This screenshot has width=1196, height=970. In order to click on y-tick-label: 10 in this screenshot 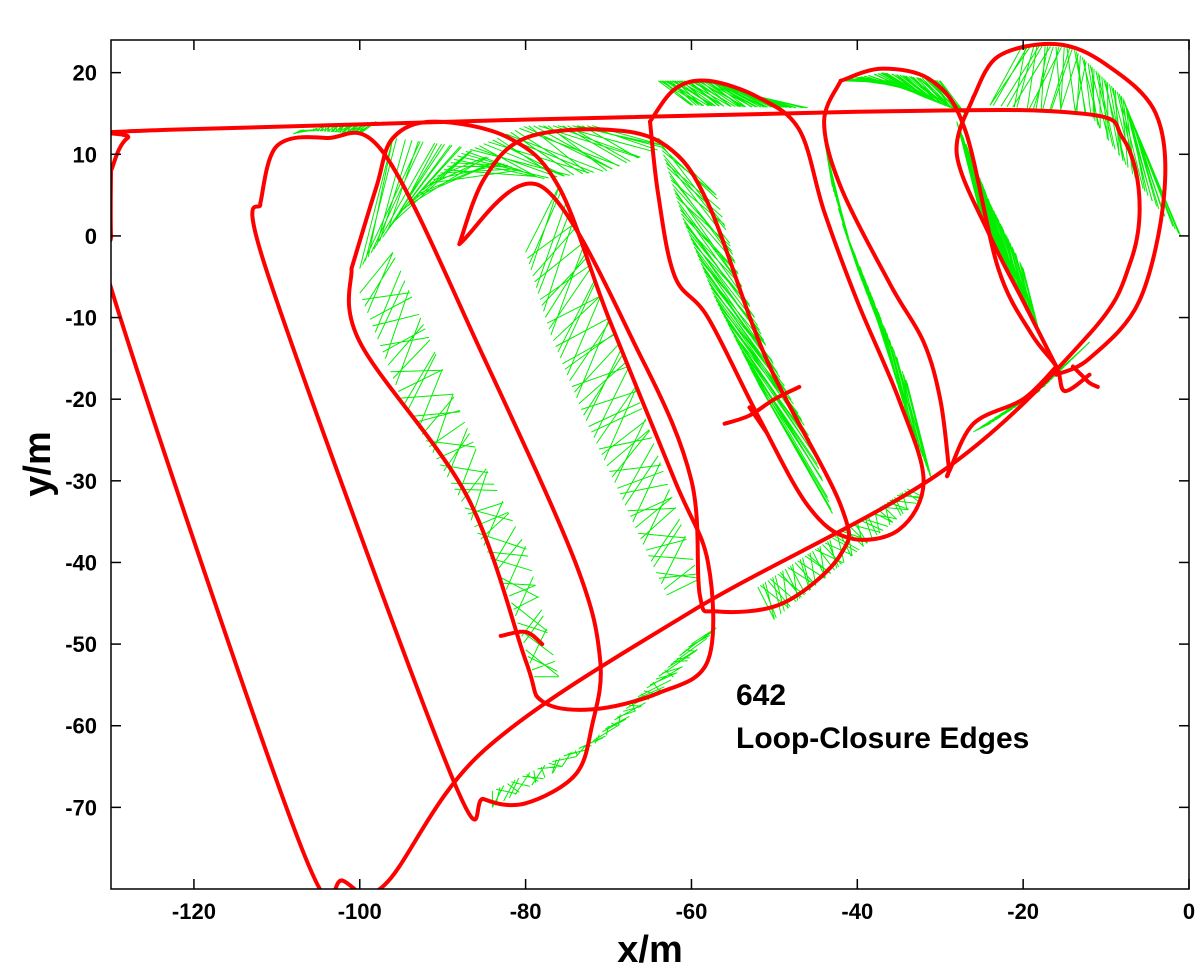, I will do `click(85, 154)`.